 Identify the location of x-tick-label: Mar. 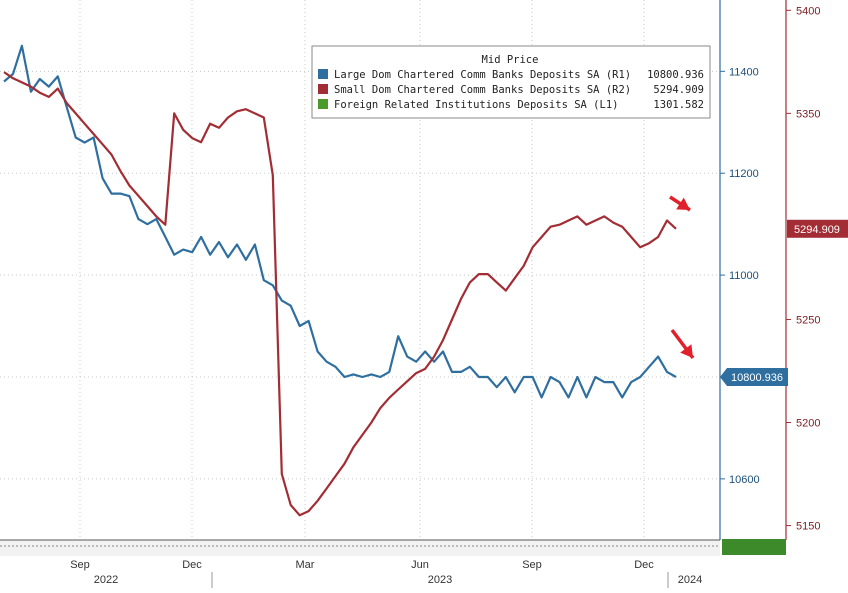
(305, 565).